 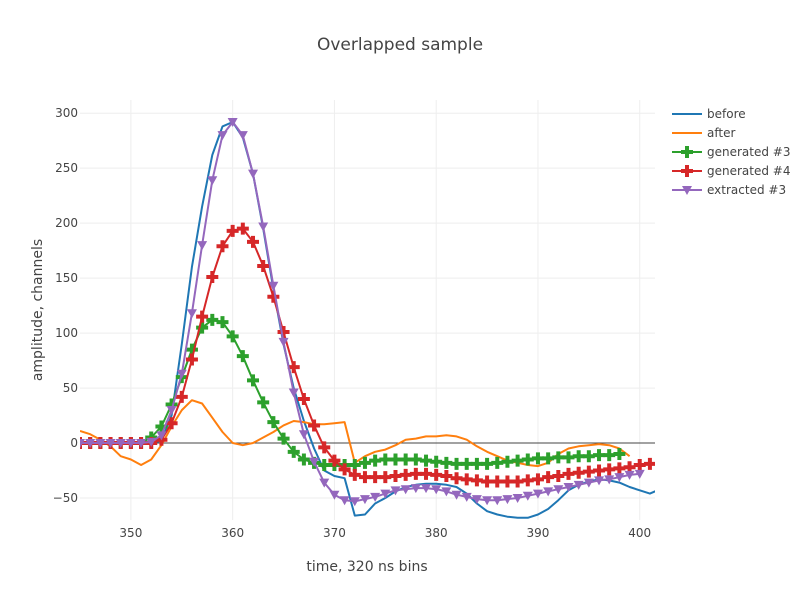 I want to click on y-tick-label: 150, so click(x=66, y=278).